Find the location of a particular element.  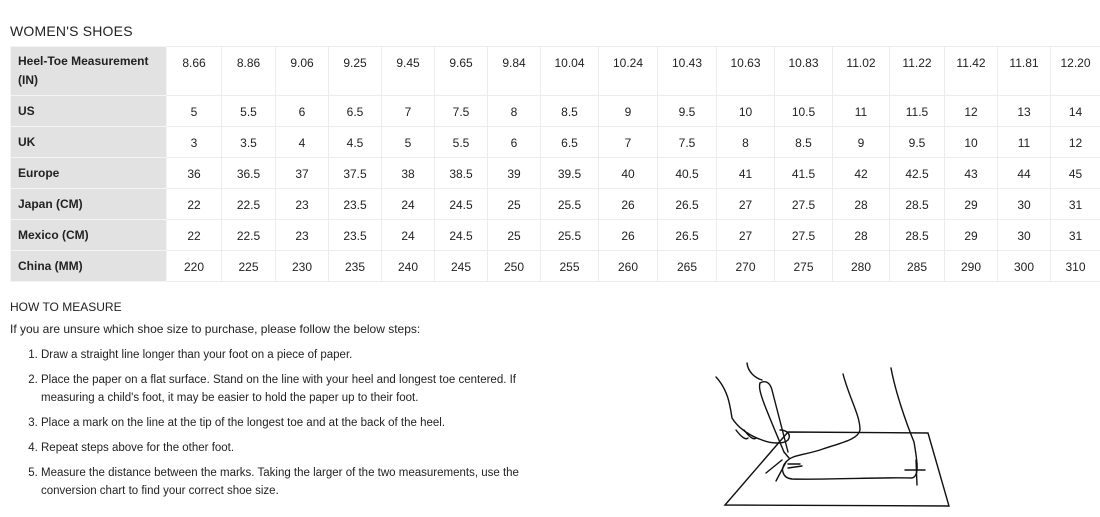

row-label: UK is located at coordinates (88, 142).